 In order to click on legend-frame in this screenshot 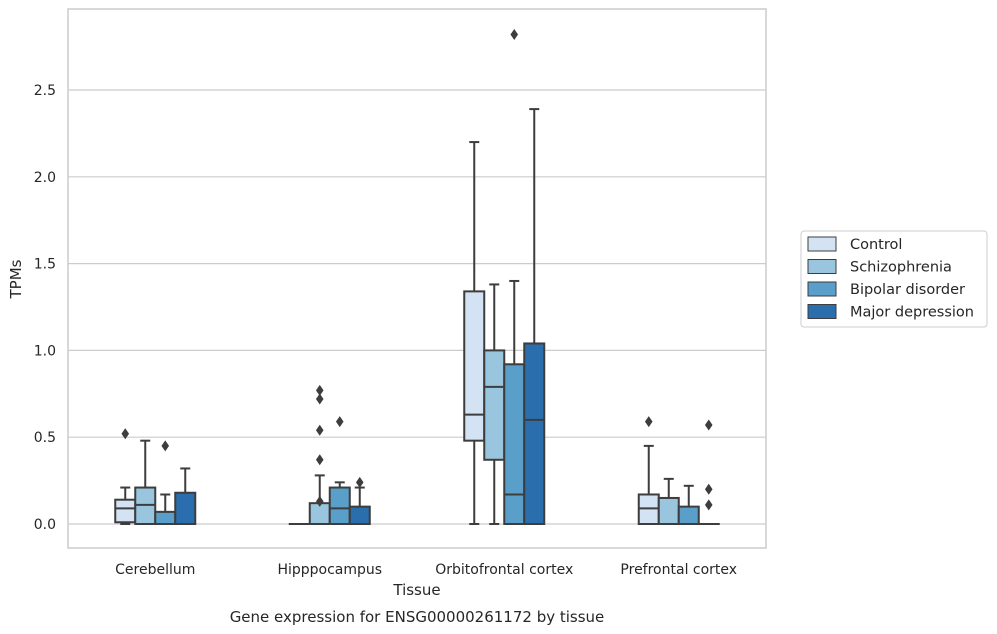, I will do `click(894, 279)`.